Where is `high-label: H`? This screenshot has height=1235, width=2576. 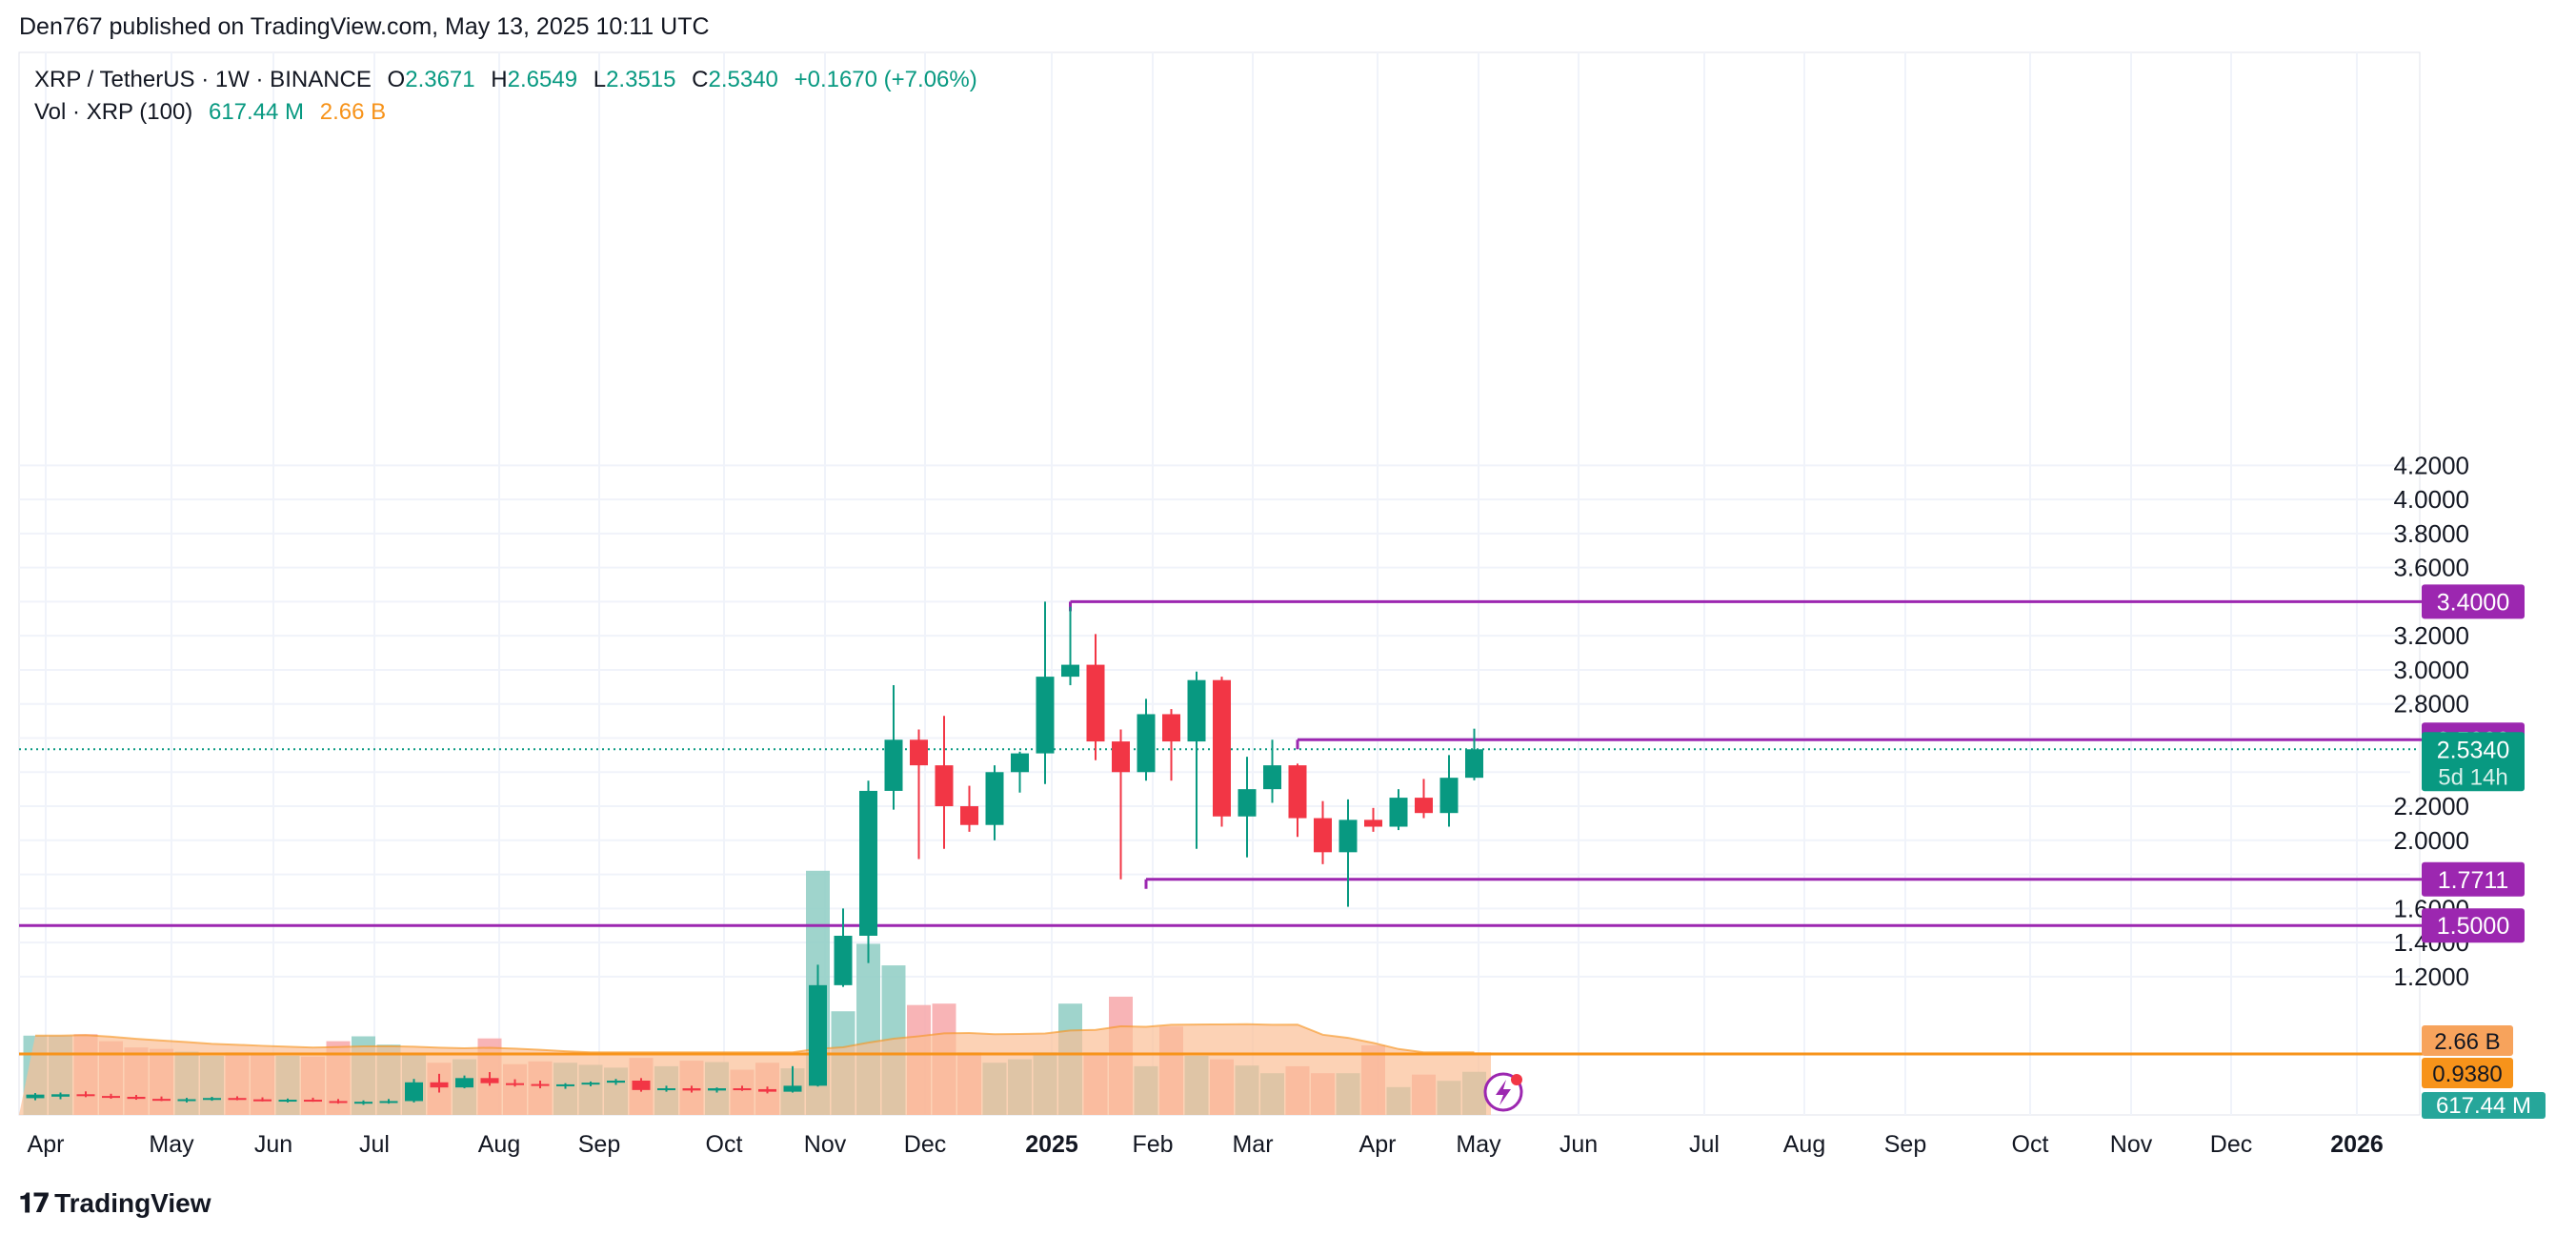
high-label: H is located at coordinates (500, 79).